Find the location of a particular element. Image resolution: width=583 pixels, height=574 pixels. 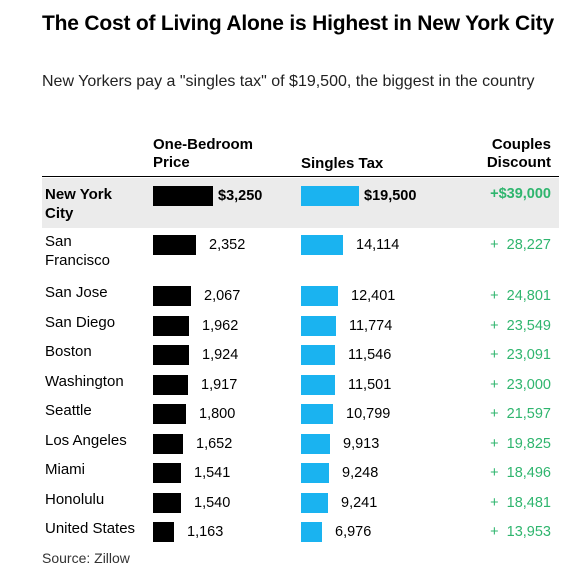

source-note: Source: Zillow is located at coordinates (86, 558).